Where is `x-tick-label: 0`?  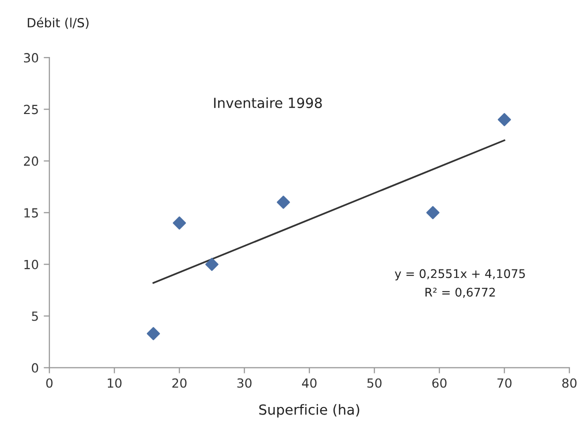 x-tick-label: 0 is located at coordinates (49, 383).